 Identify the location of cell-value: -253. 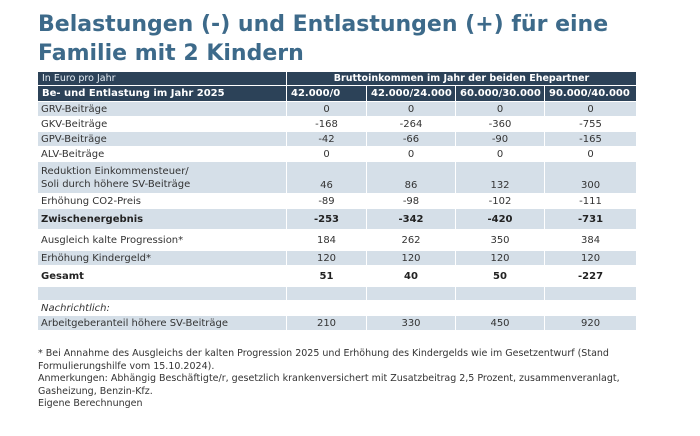
(326, 219).